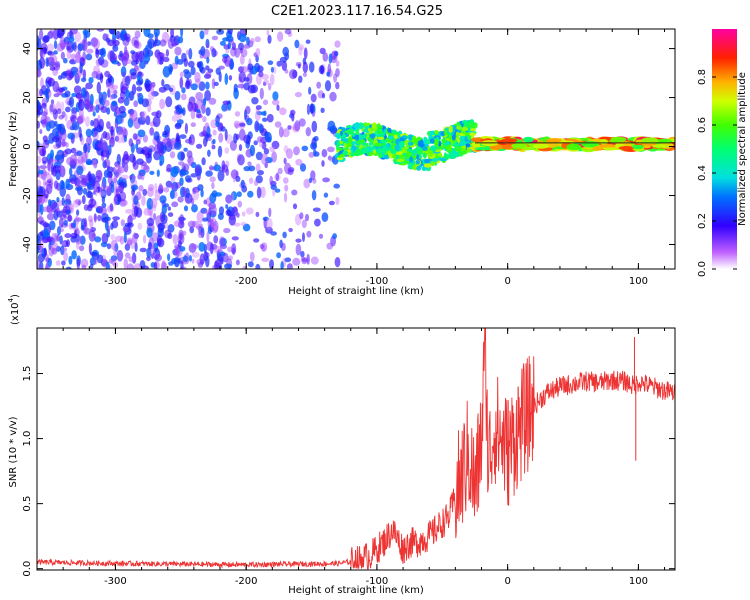  Describe the element at coordinates (638, 281) in the screenshot. I see `x-tick-label: 100` at that location.